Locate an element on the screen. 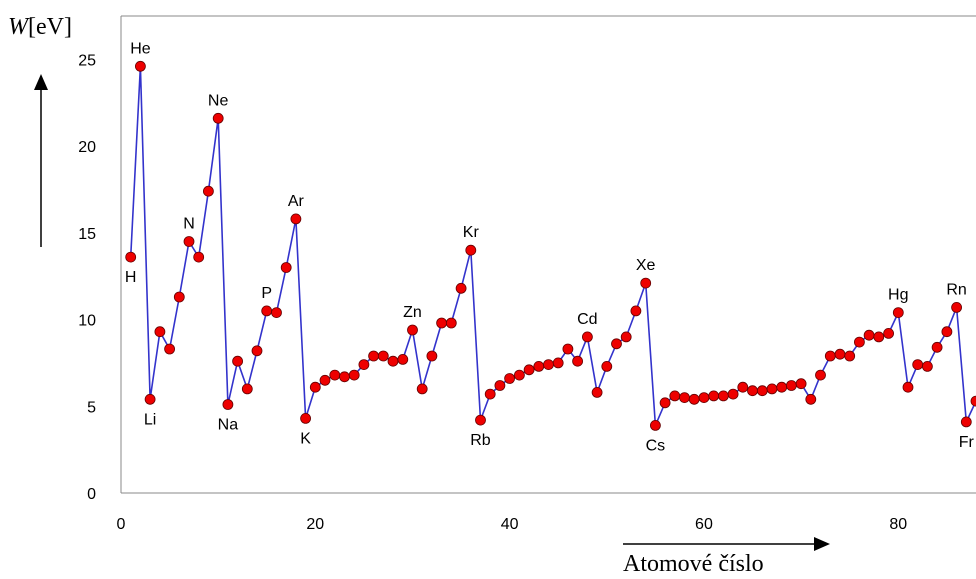 The height and width of the screenshot is (579, 976). element-label: Na is located at coordinates (228, 425).